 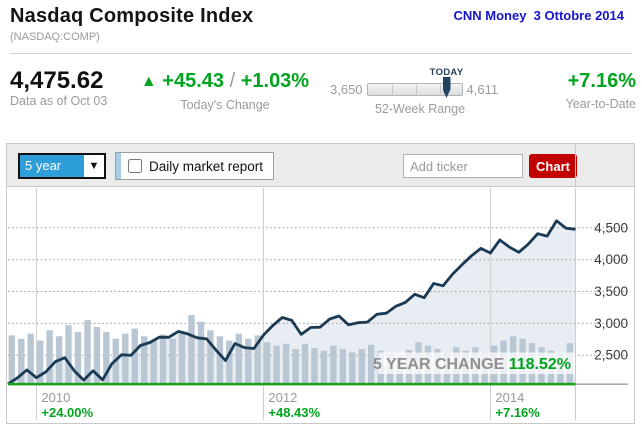 I want to click on year-label: 2010, so click(x=55, y=397).